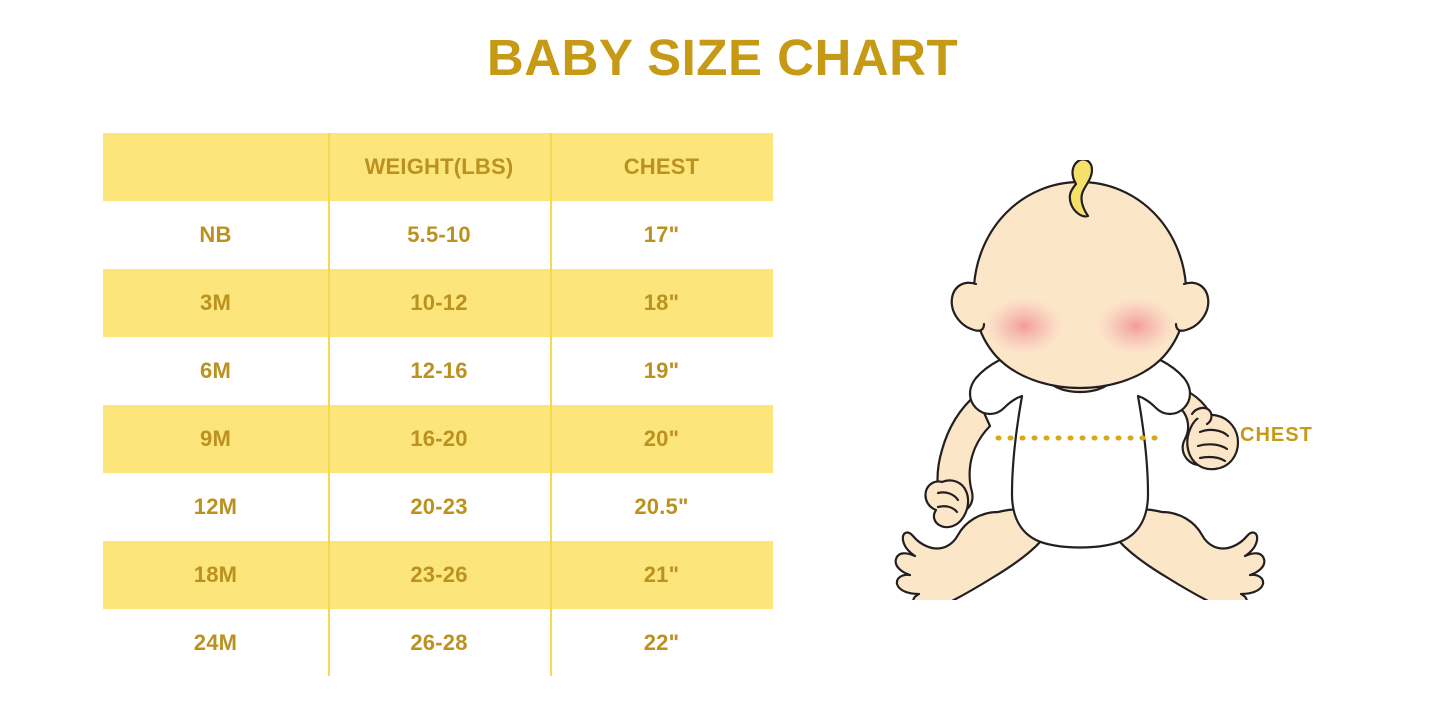 Image resolution: width=1445 pixels, height=723 pixels. Describe the element at coordinates (722, 57) in the screenshot. I see `page-title: BABY SIZE CHART` at that location.